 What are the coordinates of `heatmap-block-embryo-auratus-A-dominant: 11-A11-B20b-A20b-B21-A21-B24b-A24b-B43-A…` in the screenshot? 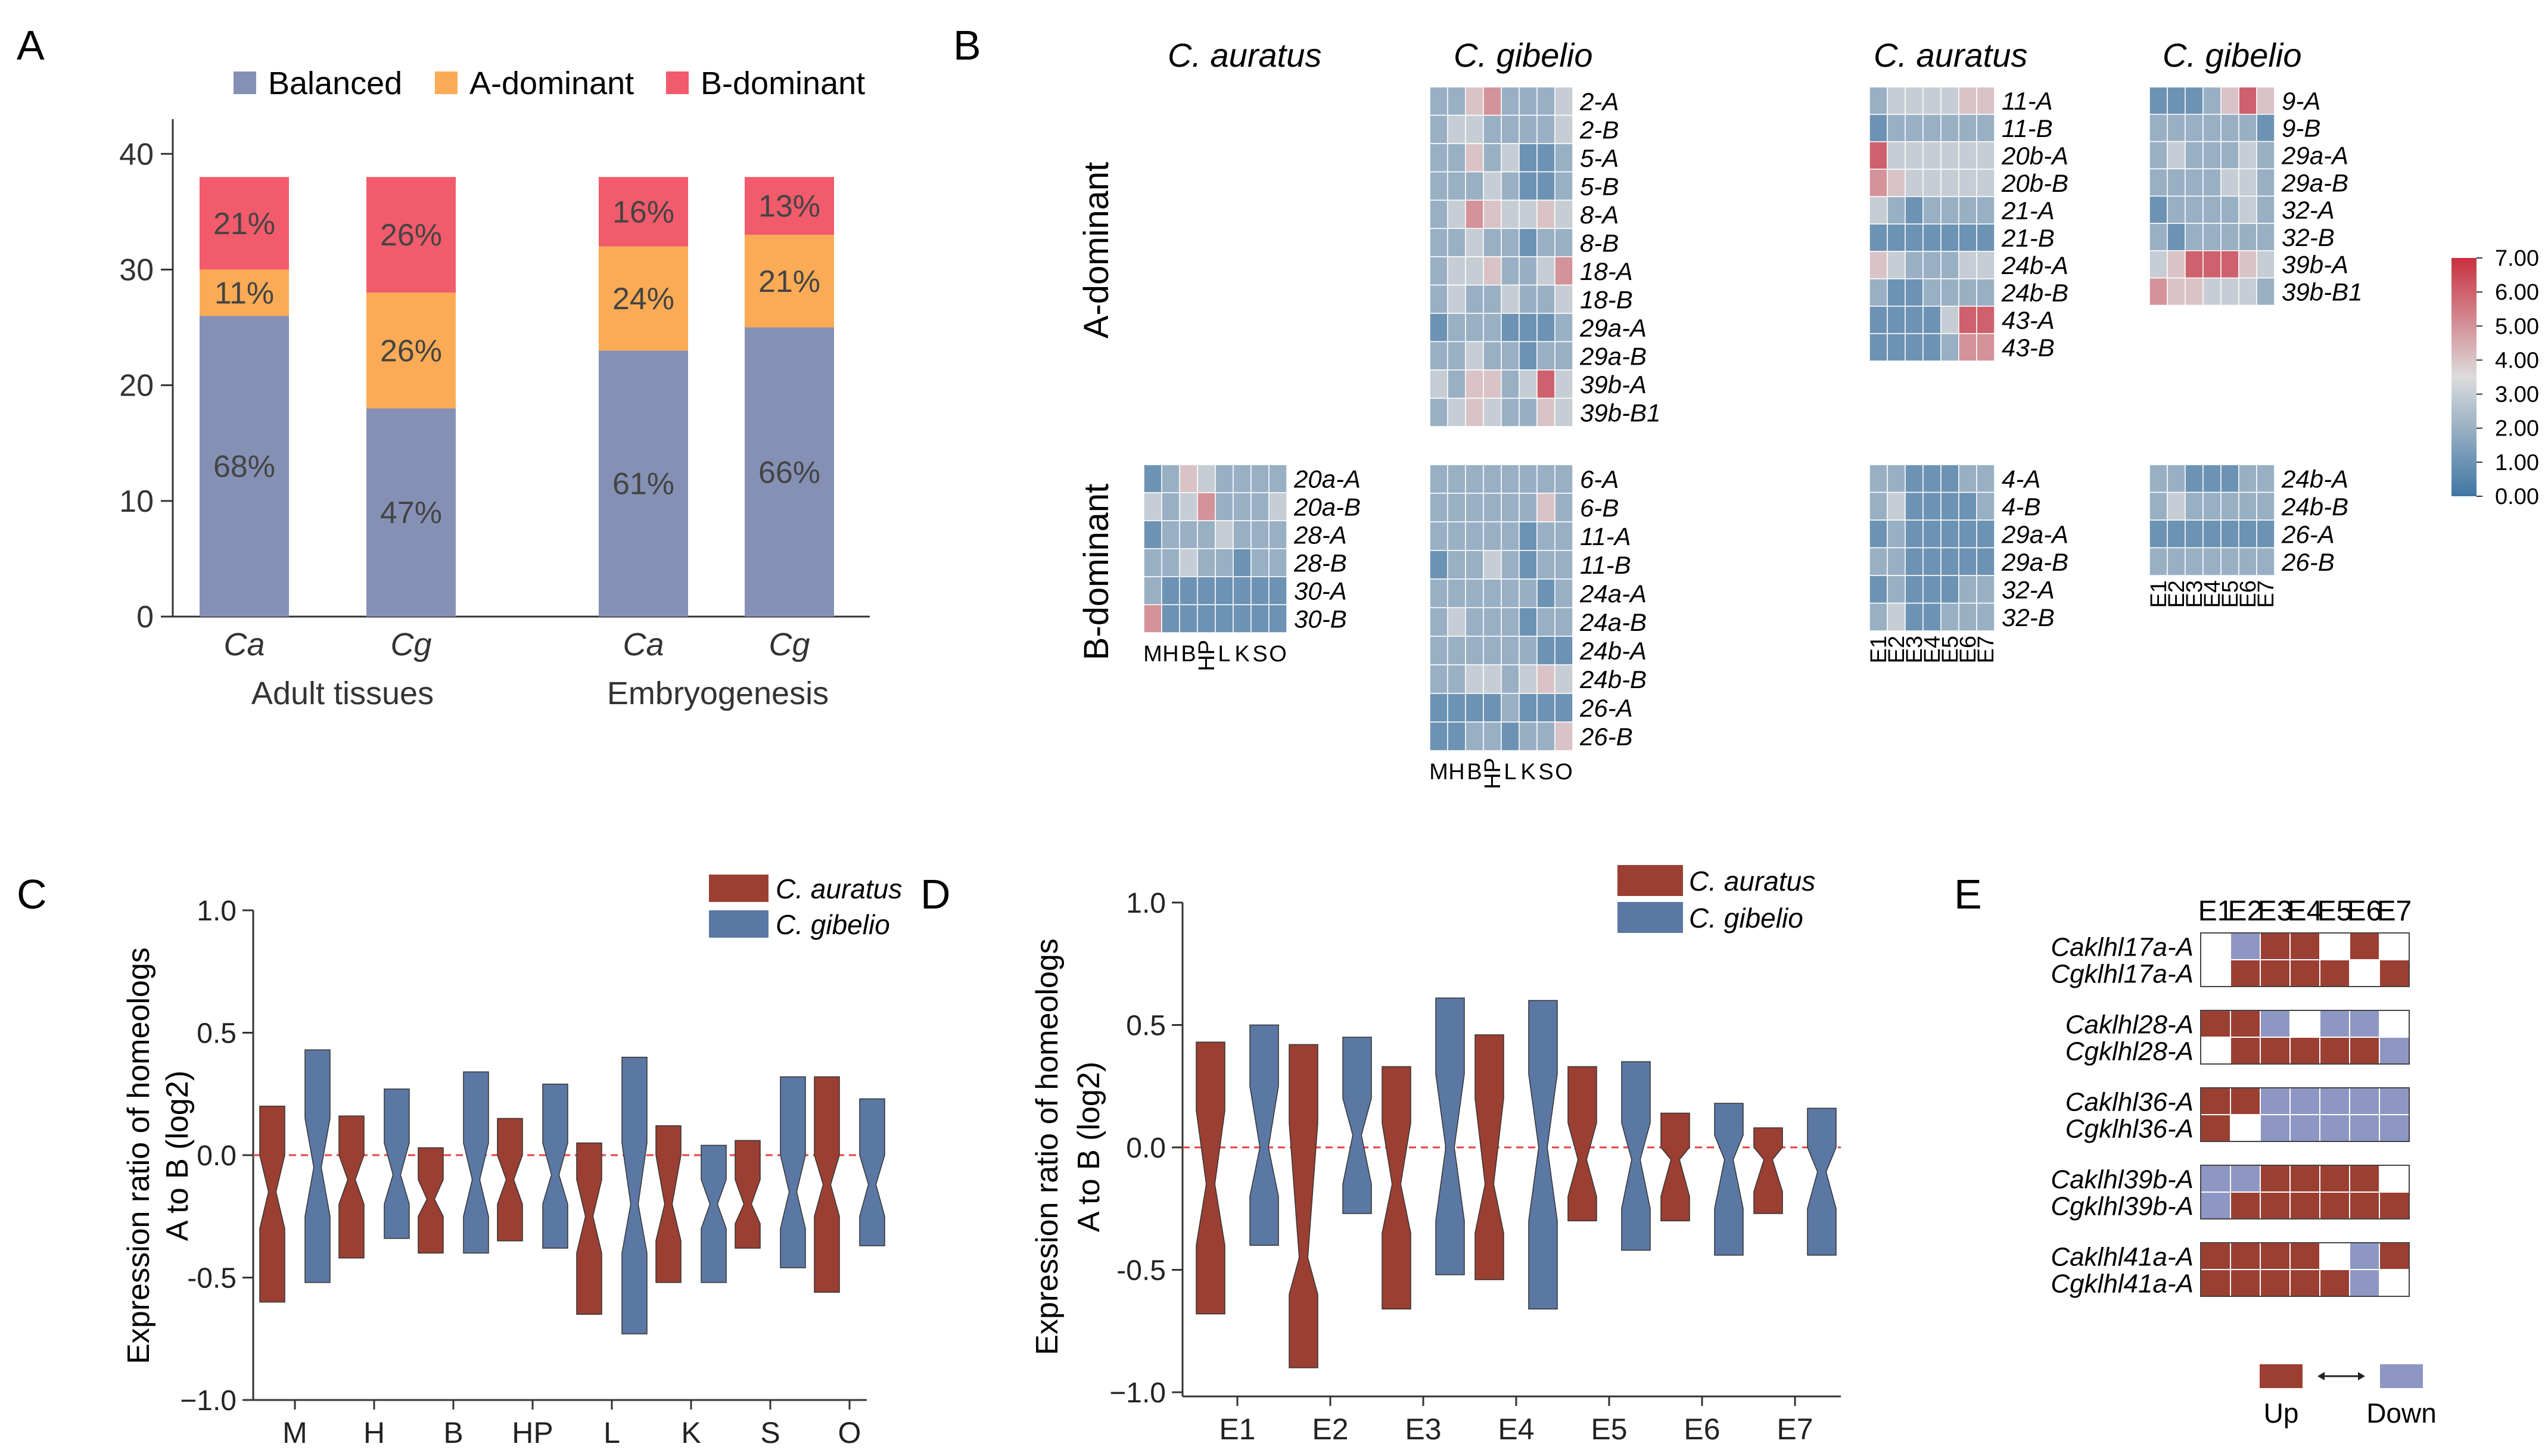 It's located at (1968, 224).